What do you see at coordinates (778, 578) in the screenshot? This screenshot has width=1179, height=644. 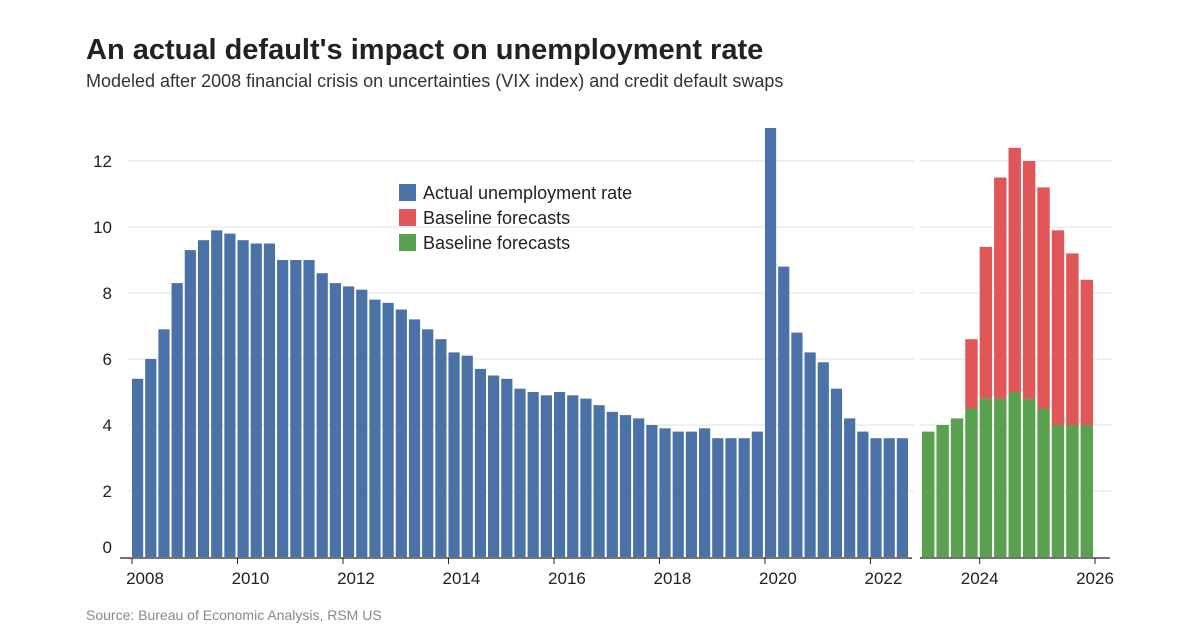 I see `x-tick-label: 2020` at bounding box center [778, 578].